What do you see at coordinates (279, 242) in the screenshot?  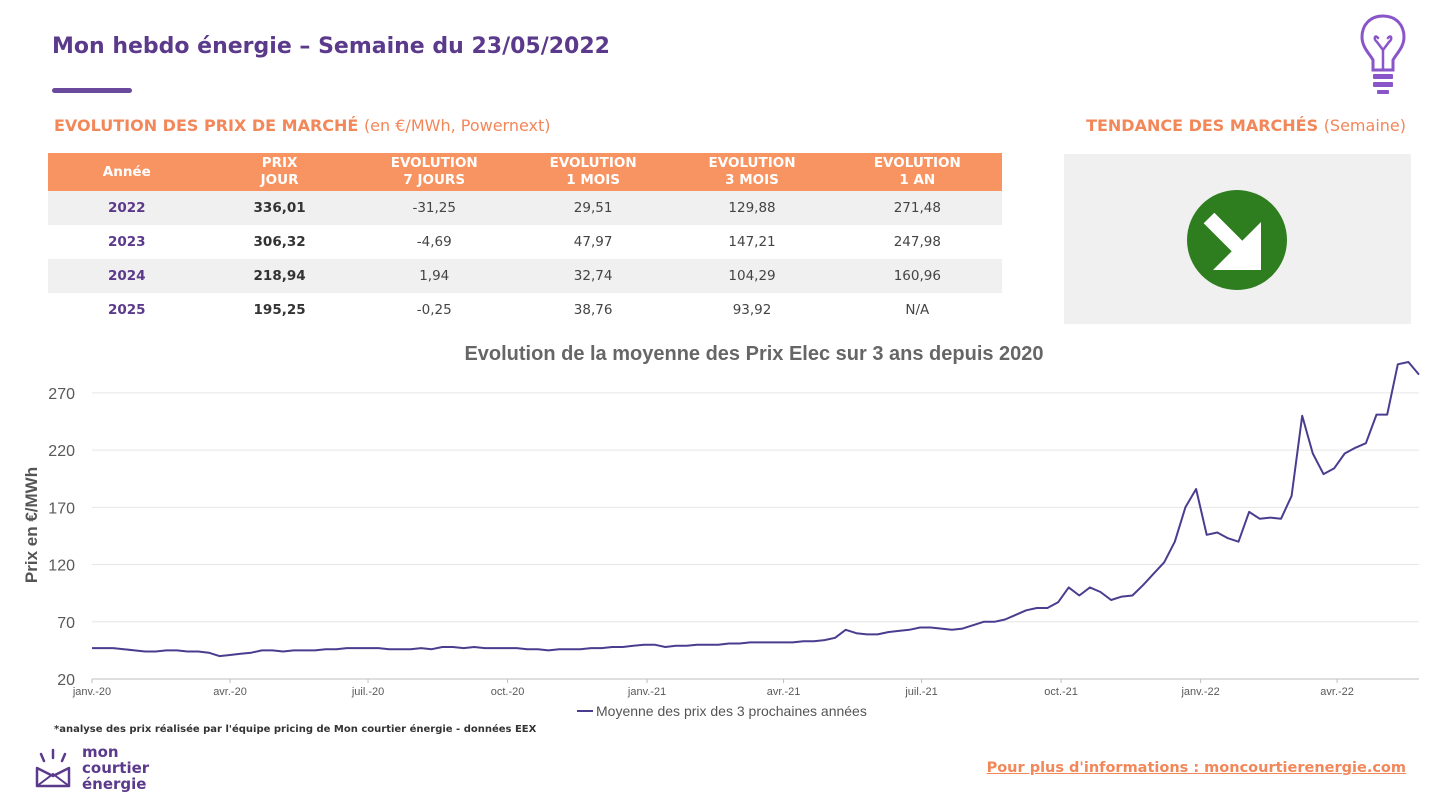 I see `cell-prix-jour: 306,32` at bounding box center [279, 242].